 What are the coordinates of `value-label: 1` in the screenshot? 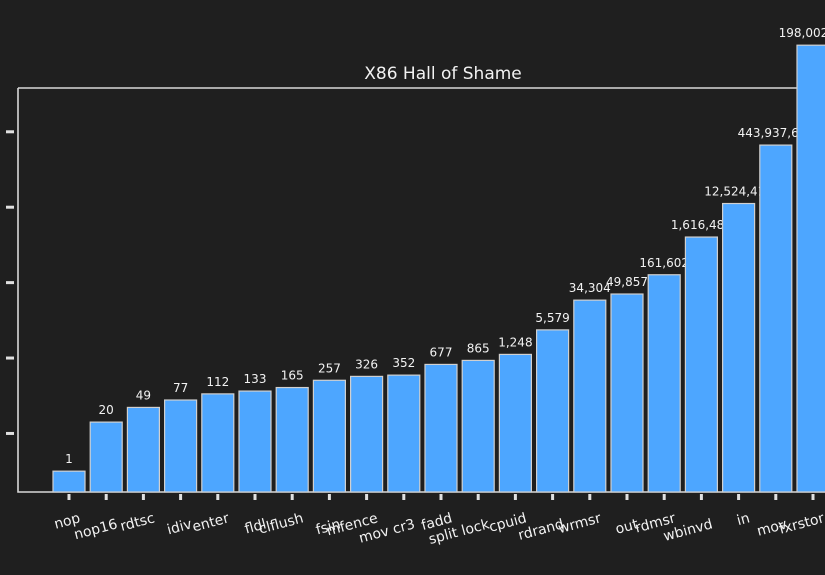 It's located at (69, 459).